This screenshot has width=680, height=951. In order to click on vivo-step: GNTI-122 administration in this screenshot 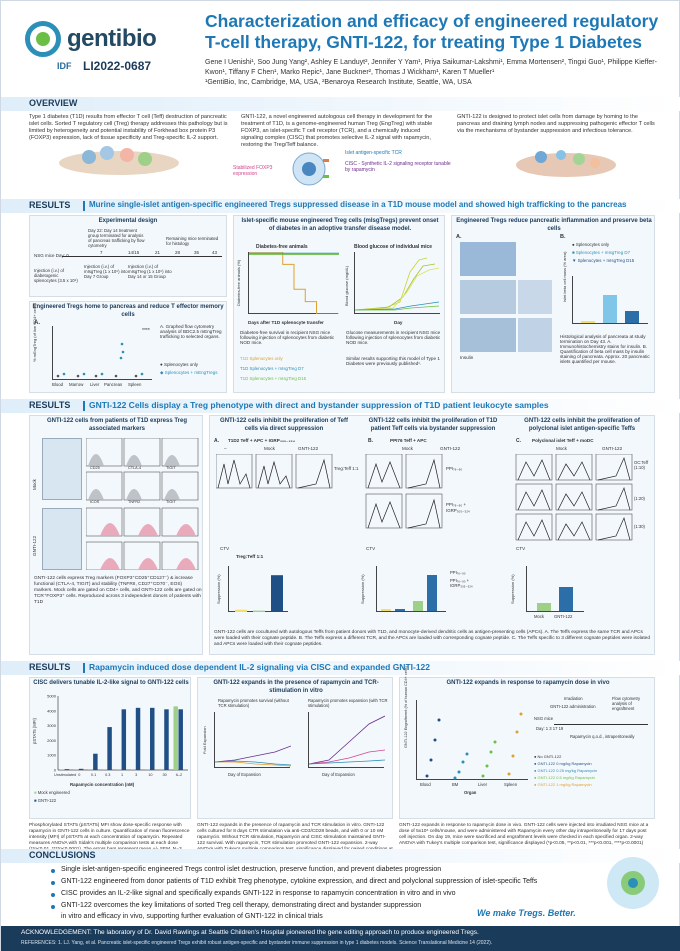, I will do `click(573, 706)`.